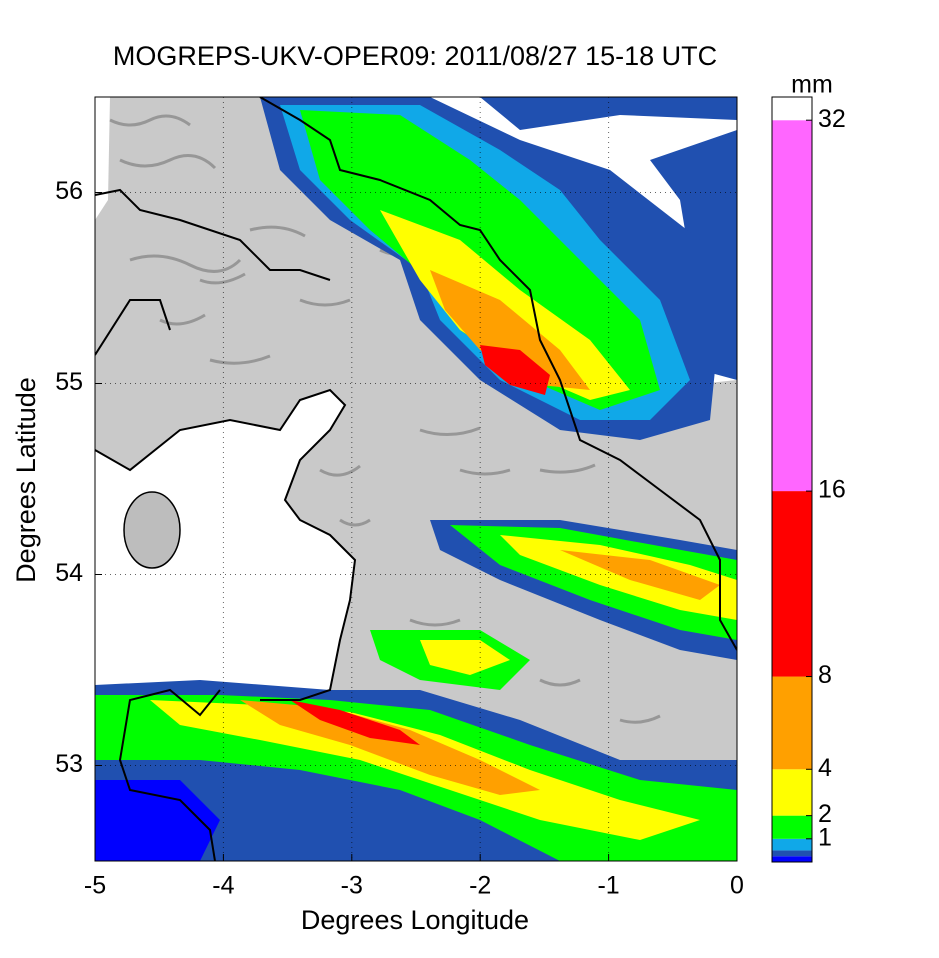 The width and height of the screenshot is (939, 958). What do you see at coordinates (26, 480) in the screenshot?
I see `y-axis-label: Degrees Latitude` at bounding box center [26, 480].